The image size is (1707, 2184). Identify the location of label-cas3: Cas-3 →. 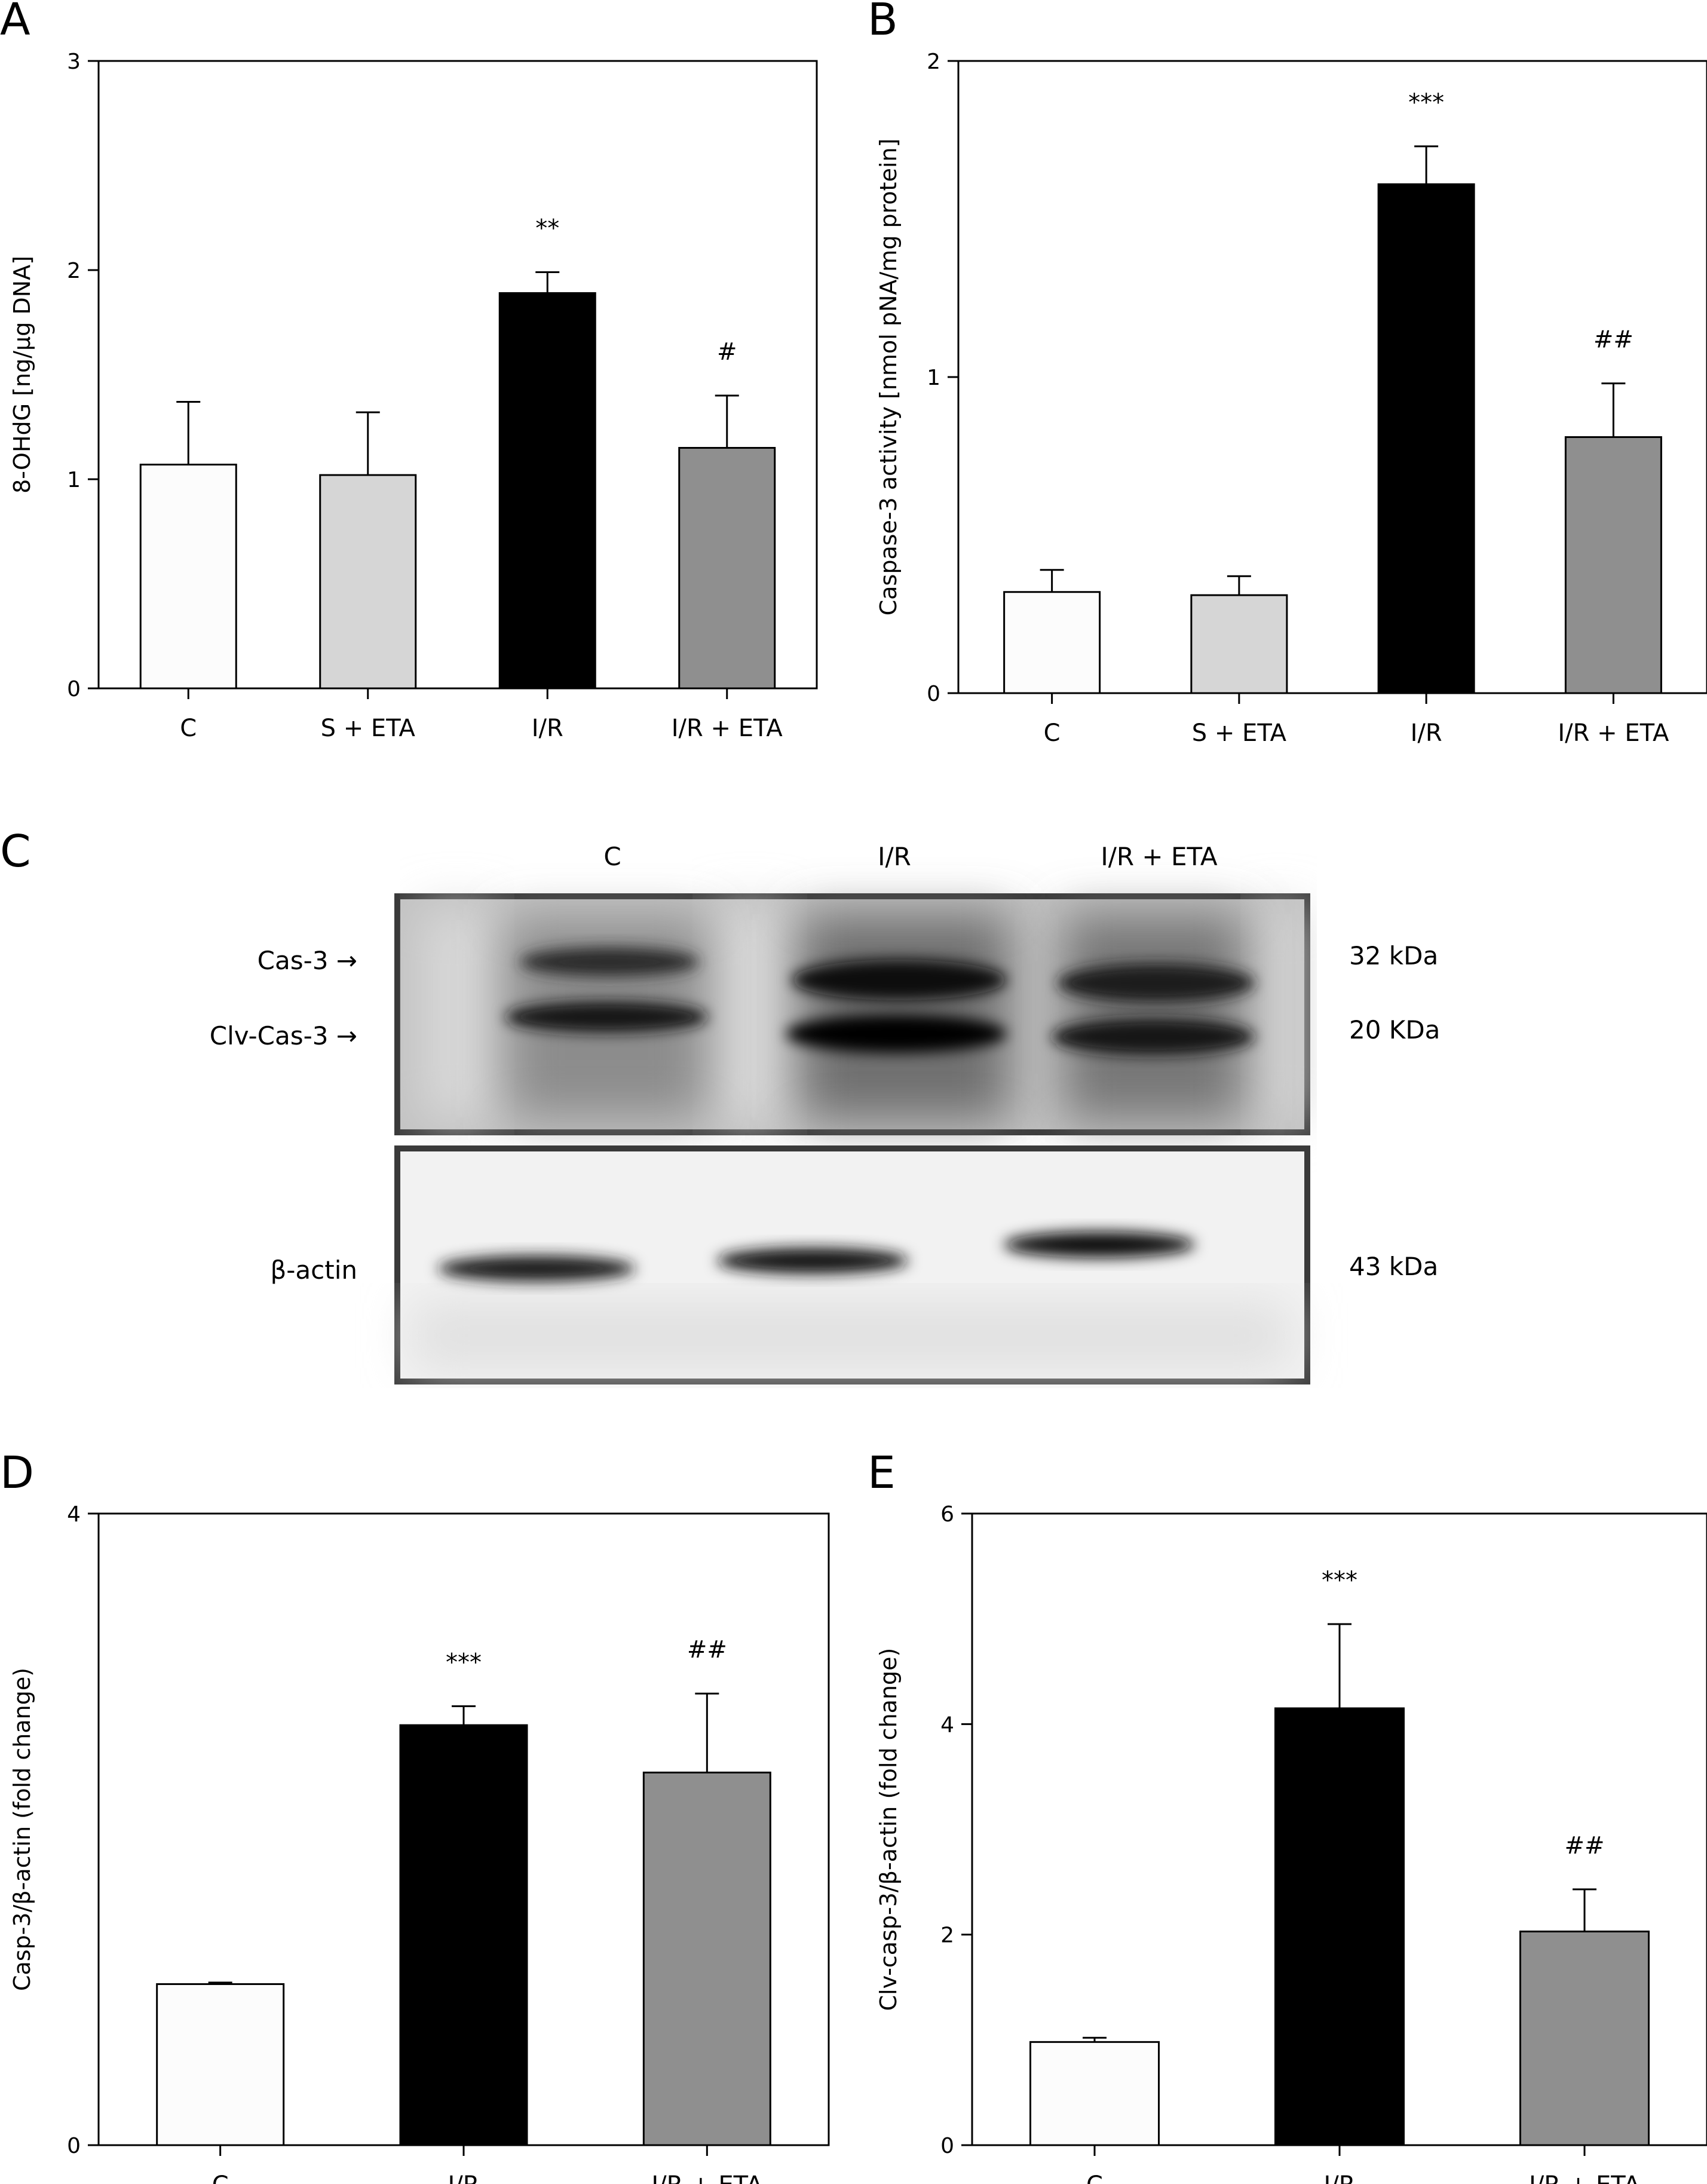
(308, 960).